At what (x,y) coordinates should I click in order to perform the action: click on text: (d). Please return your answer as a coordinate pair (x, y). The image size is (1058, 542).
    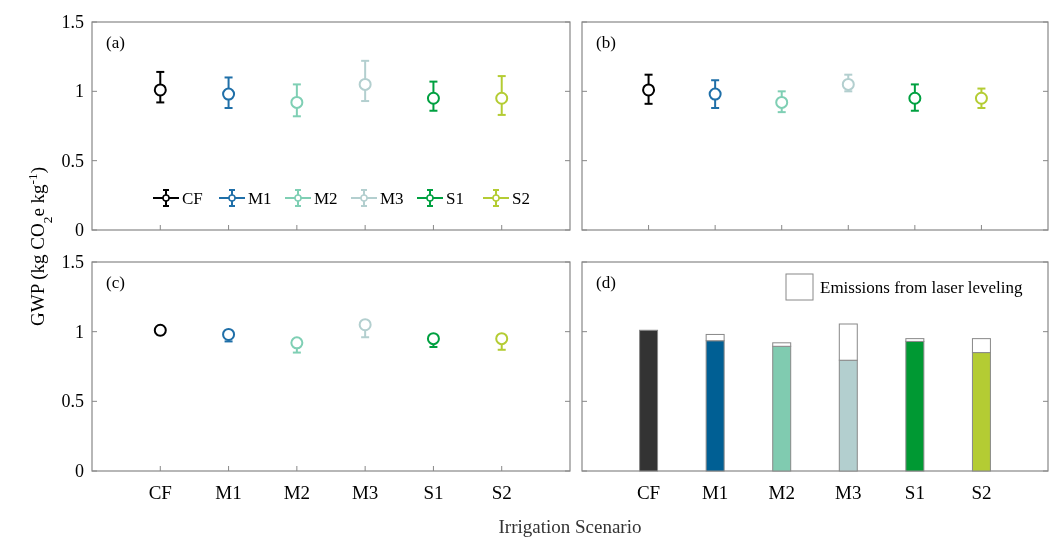
    Looking at the image, I should click on (606, 282).